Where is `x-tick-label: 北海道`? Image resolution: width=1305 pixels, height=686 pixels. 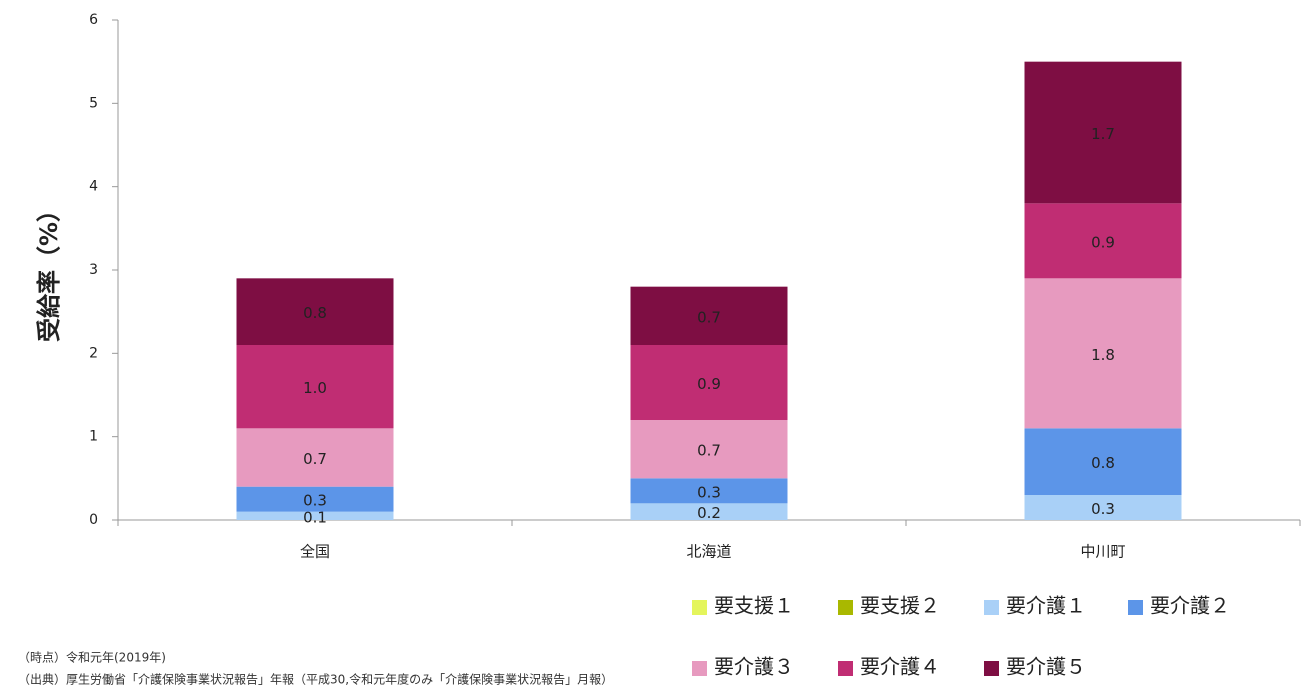 x-tick-label: 北海道 is located at coordinates (708, 552).